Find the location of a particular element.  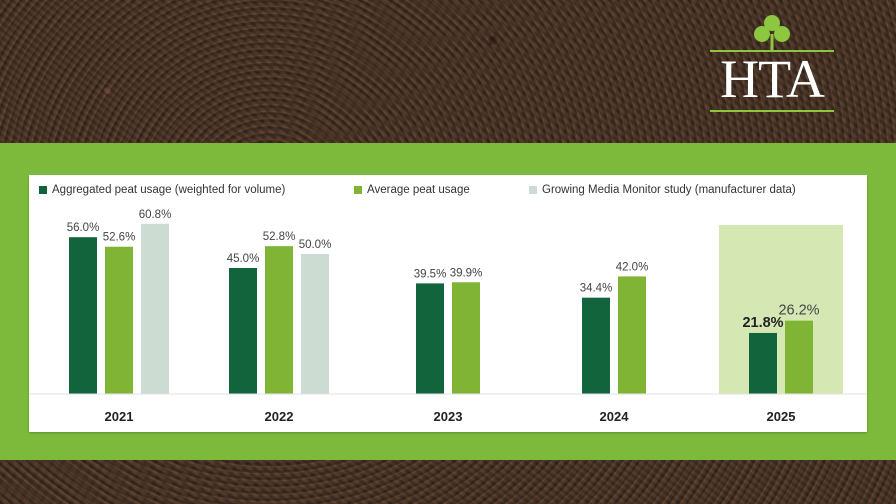

data-label-2021-series-2: 52.6% is located at coordinates (119, 238).